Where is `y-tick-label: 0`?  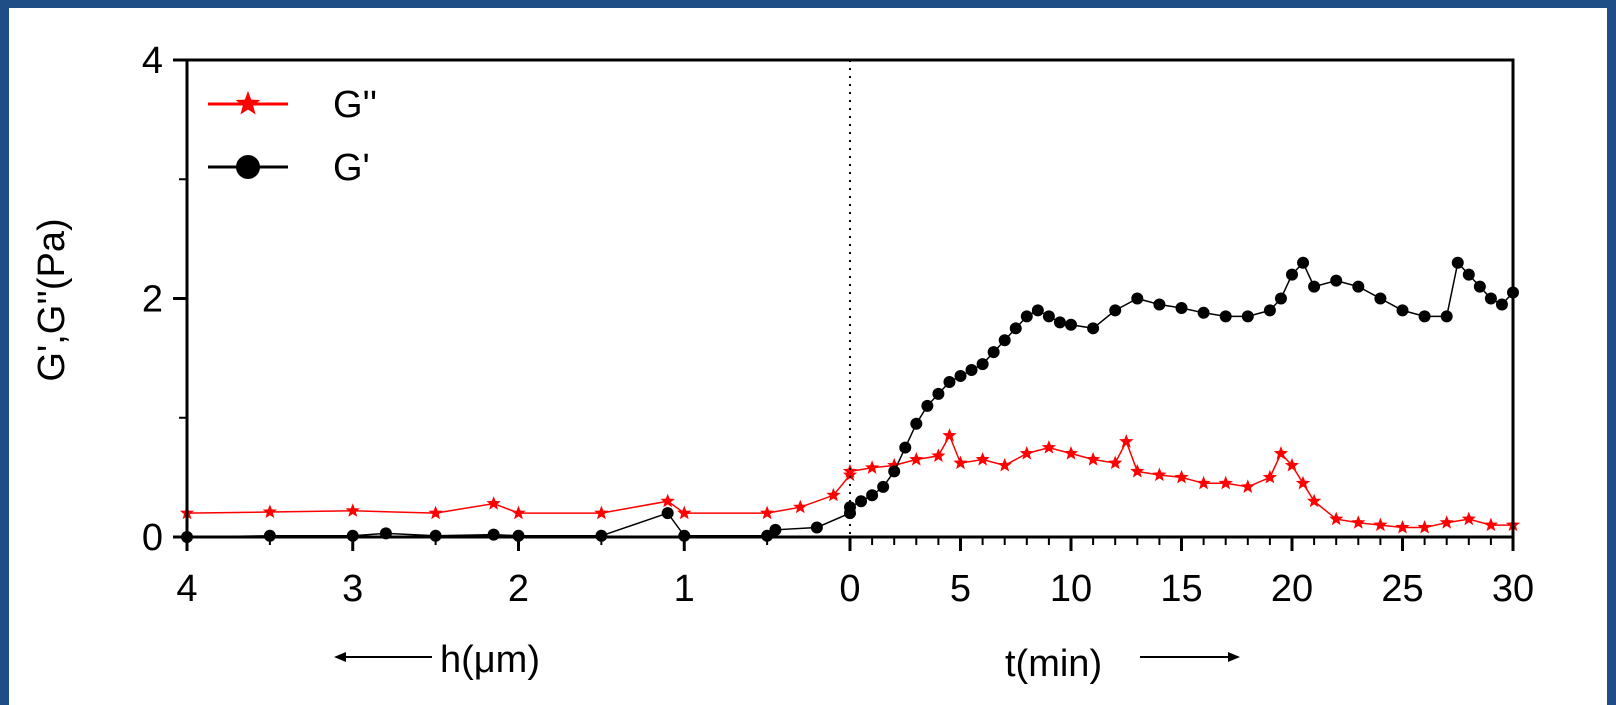
y-tick-label: 0 is located at coordinates (152, 538).